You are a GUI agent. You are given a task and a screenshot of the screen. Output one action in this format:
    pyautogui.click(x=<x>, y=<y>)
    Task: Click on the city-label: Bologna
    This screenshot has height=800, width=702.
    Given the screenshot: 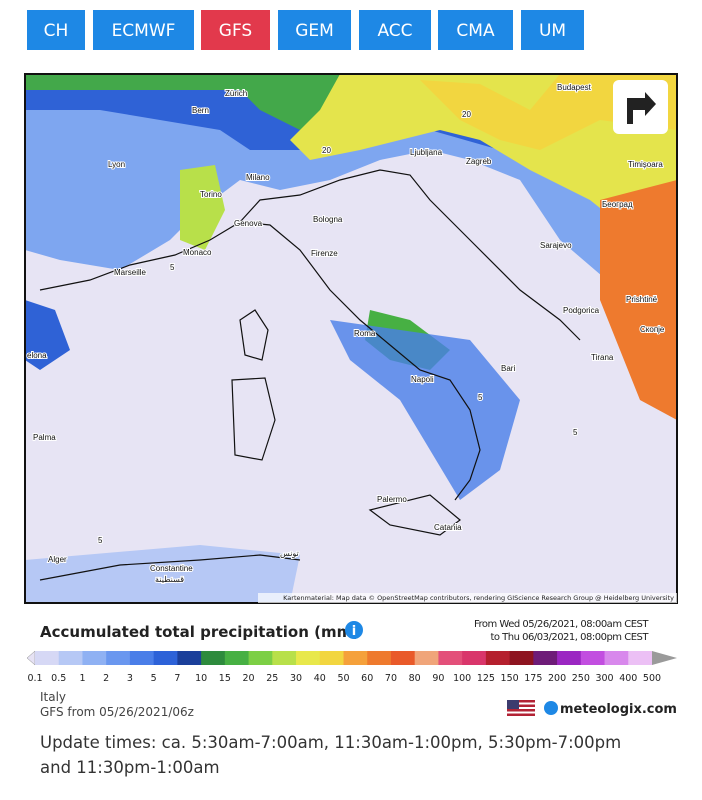 What is the action you would take?
    pyautogui.click(x=328, y=219)
    